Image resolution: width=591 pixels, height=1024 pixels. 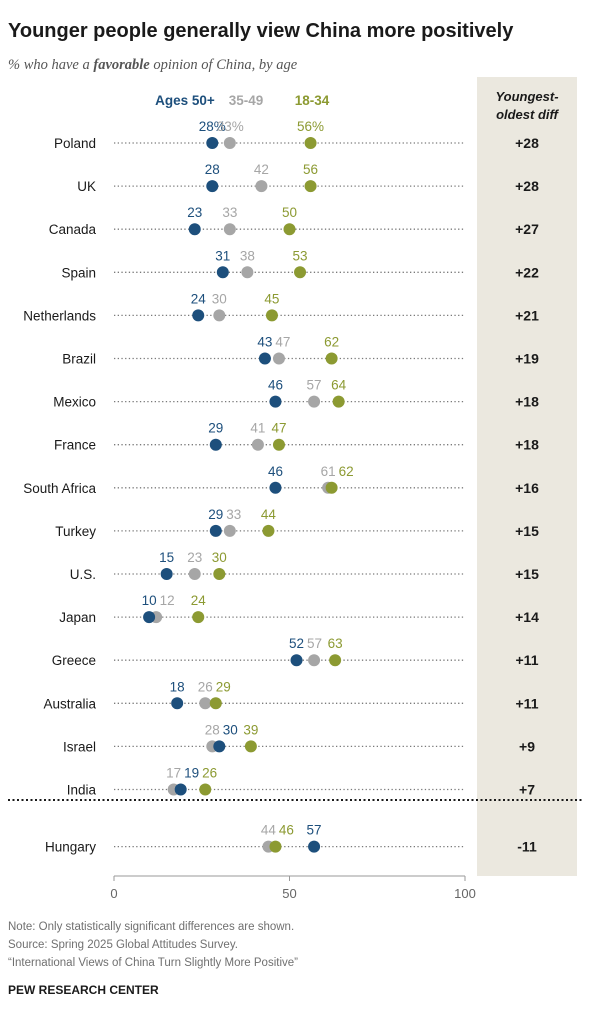 I want to click on data-label: 61, so click(x=328, y=471).